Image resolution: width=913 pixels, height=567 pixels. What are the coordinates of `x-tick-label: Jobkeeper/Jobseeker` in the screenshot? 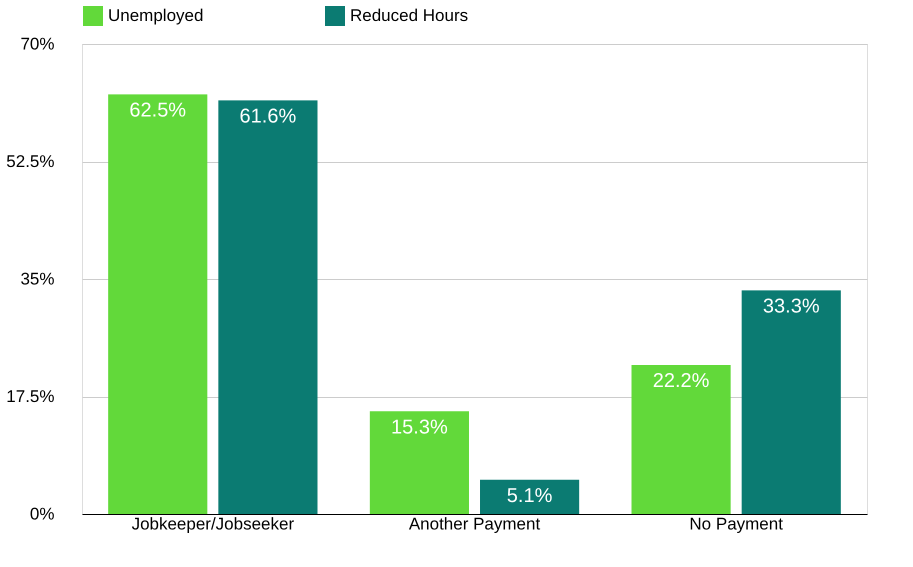 It's located at (213, 524).